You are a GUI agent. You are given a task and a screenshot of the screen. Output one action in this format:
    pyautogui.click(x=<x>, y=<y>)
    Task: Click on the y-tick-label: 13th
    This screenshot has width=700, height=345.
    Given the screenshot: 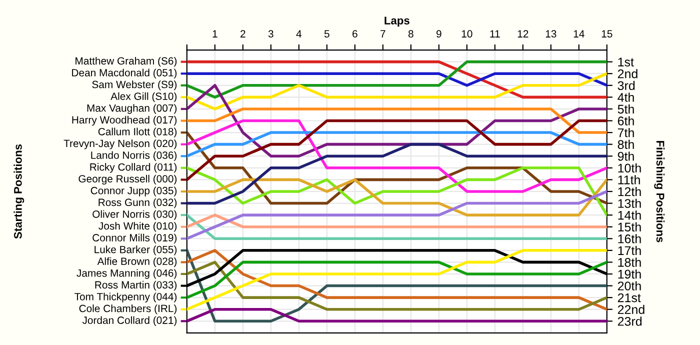 What is the action you would take?
    pyautogui.click(x=629, y=203)
    